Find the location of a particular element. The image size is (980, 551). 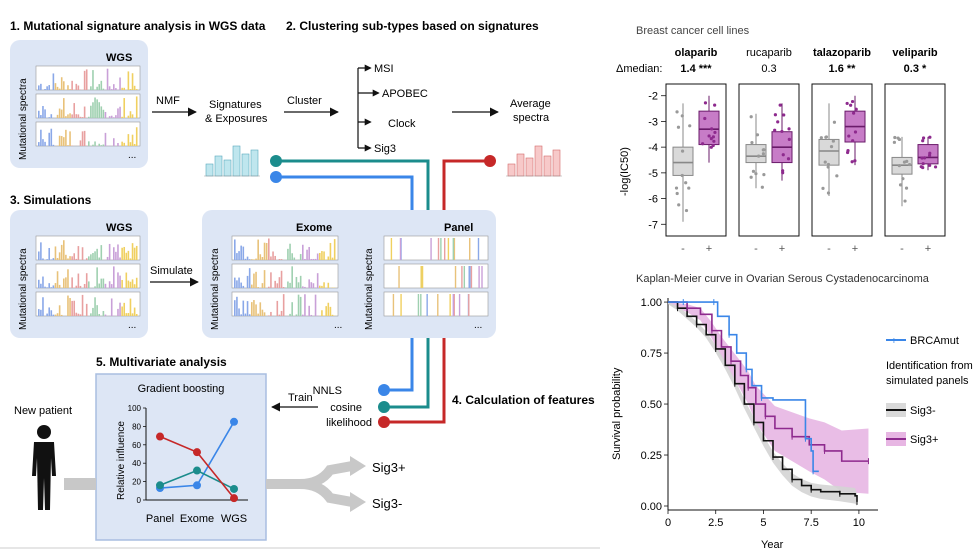

bc-drug-name: talazoparib is located at coordinates (842, 53).